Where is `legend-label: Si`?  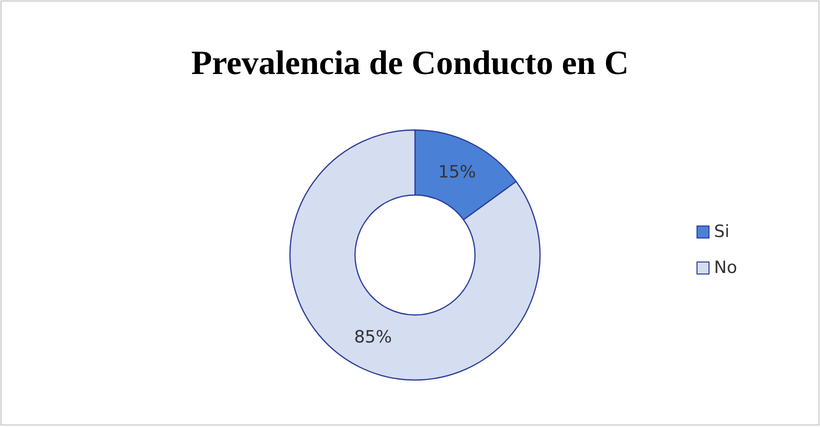
legend-label: Si is located at coordinates (722, 232).